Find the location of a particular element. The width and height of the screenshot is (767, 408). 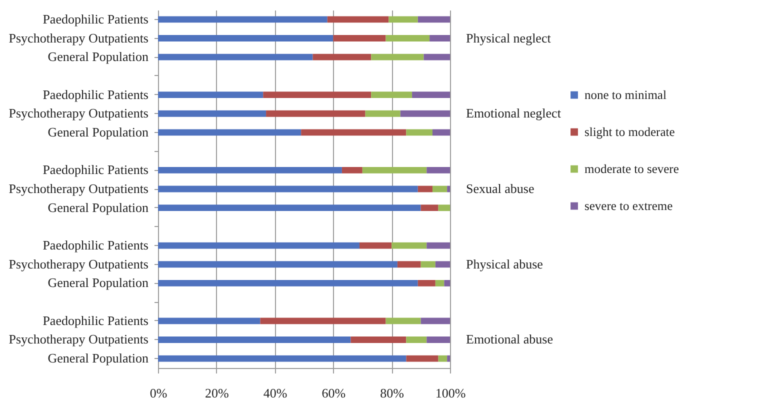

legend-label: moderate to severe is located at coordinates (632, 169).